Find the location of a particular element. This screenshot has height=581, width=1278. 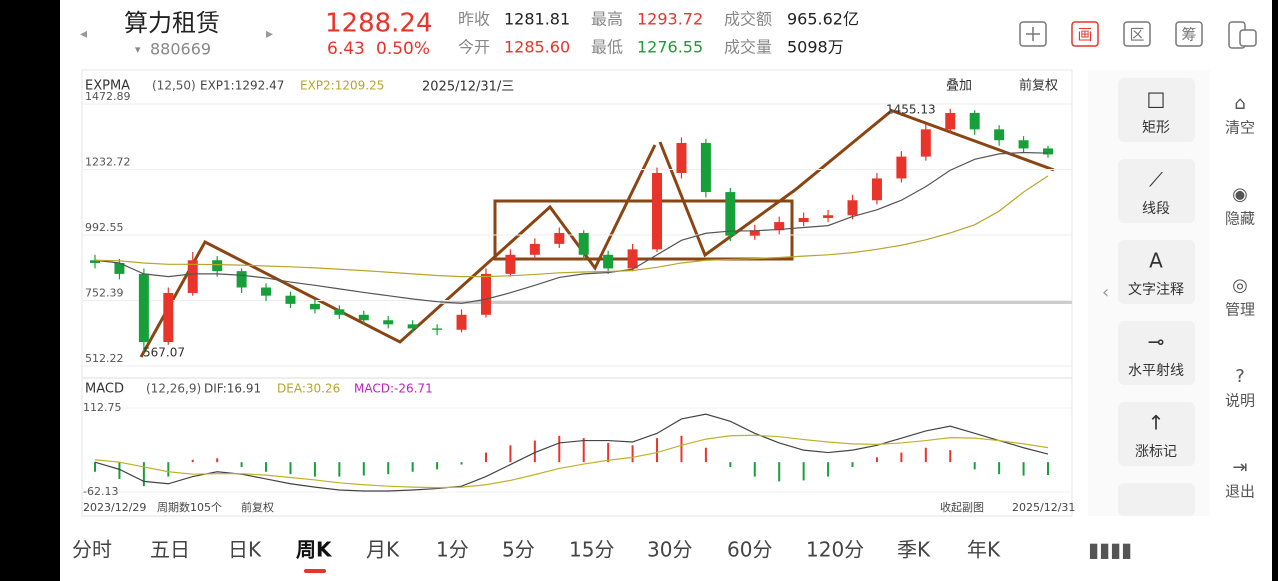

tool-label: 涨标记 is located at coordinates (1156, 452).